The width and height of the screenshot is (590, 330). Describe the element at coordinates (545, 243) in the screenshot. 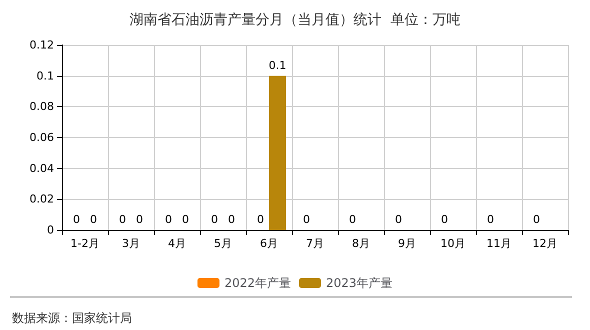

I see `x-tick-label: 12月` at that location.